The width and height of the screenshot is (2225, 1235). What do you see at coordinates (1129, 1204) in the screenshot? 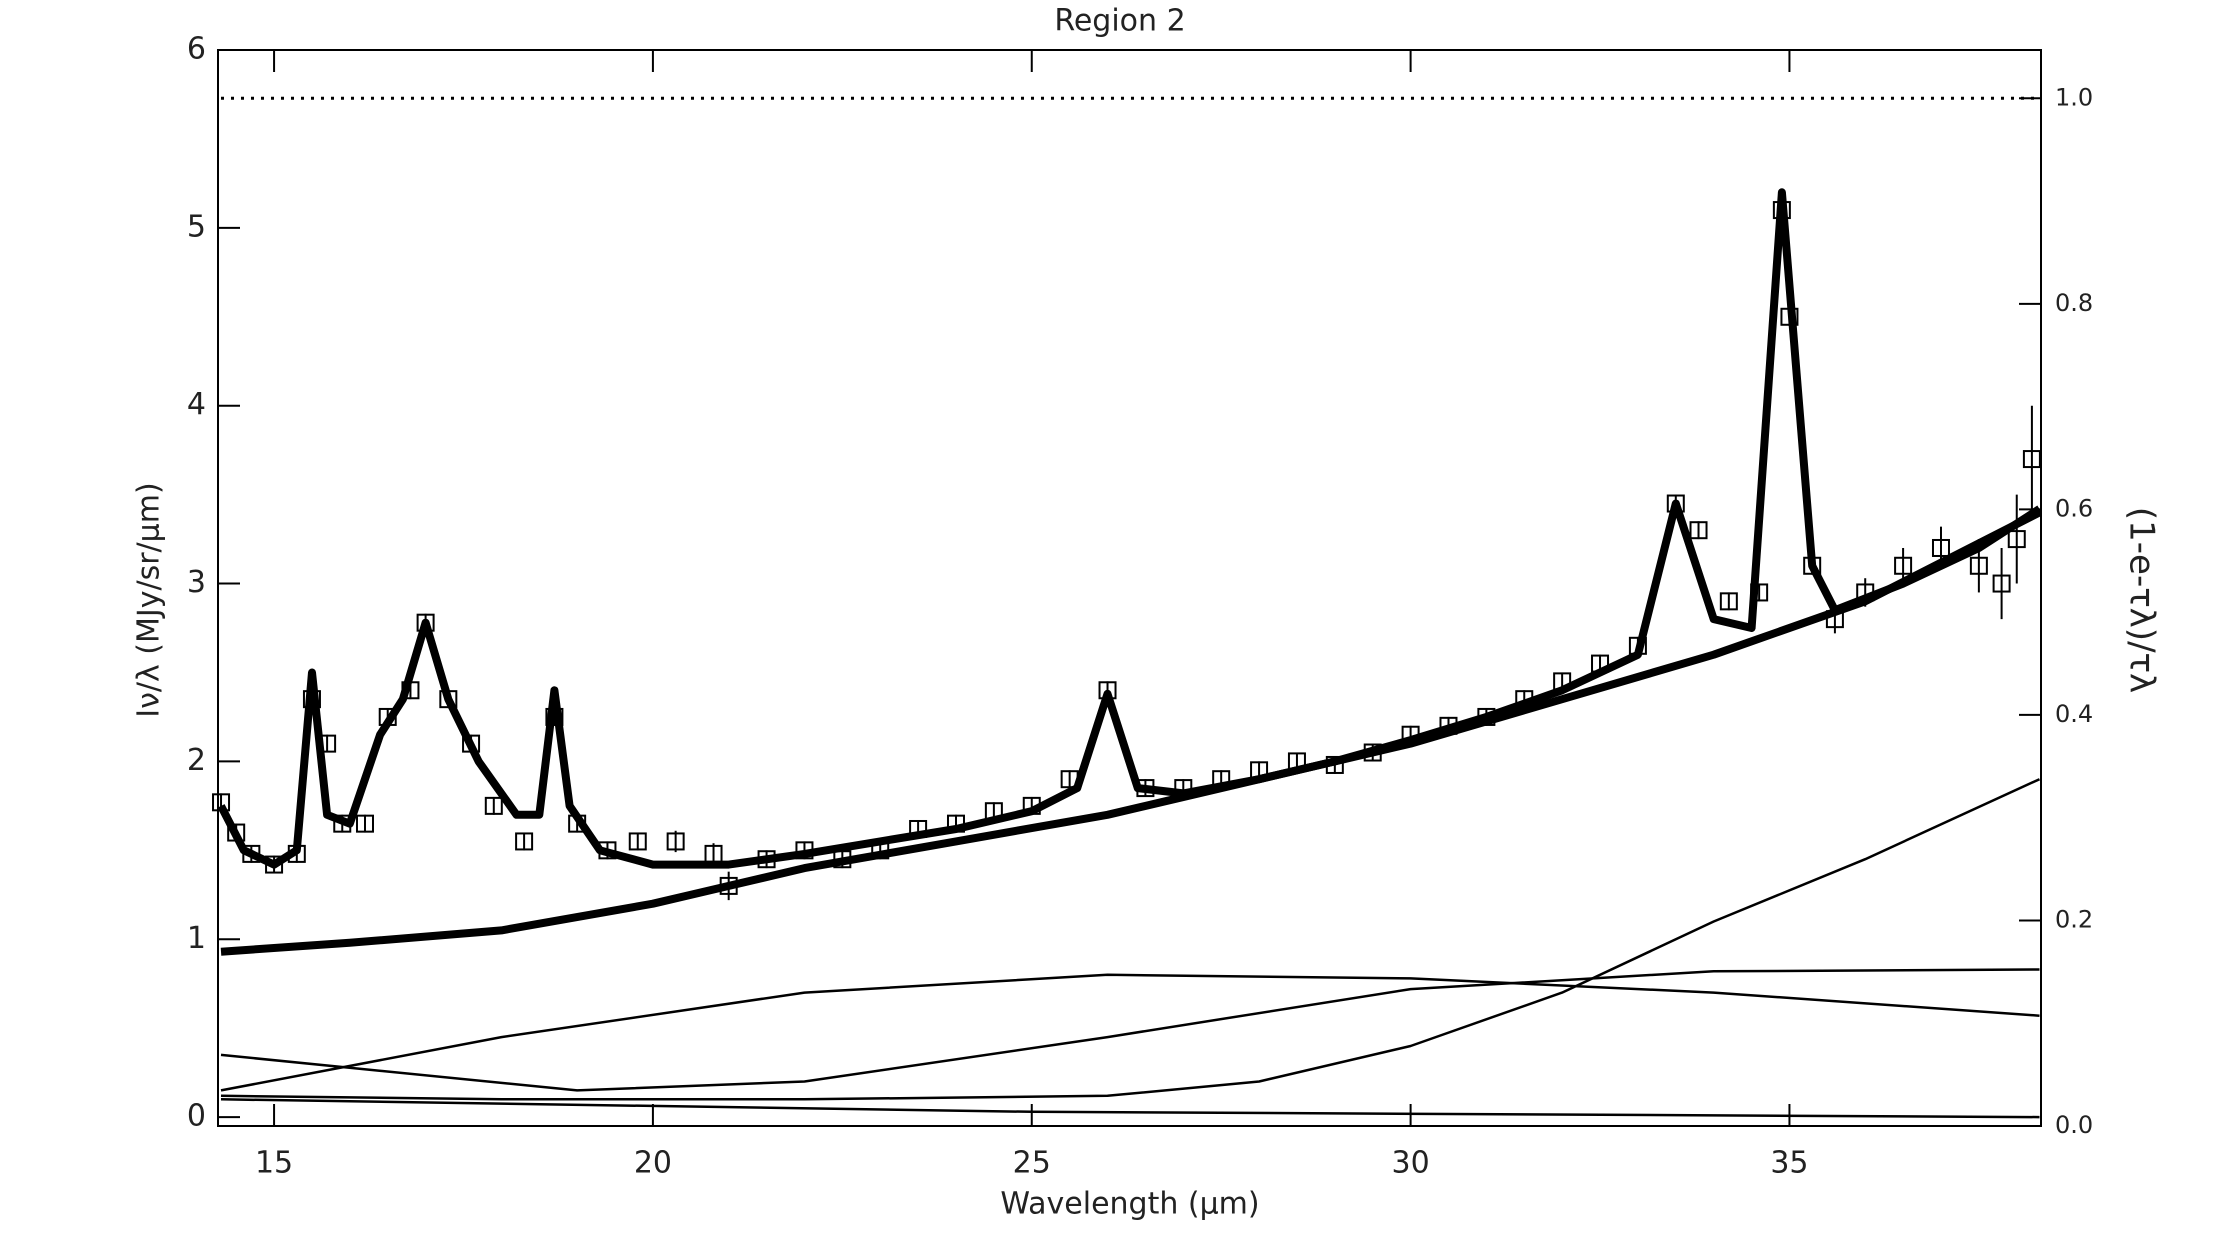
I see `x-axis-label: Wavelength (μm)` at bounding box center [1129, 1204].